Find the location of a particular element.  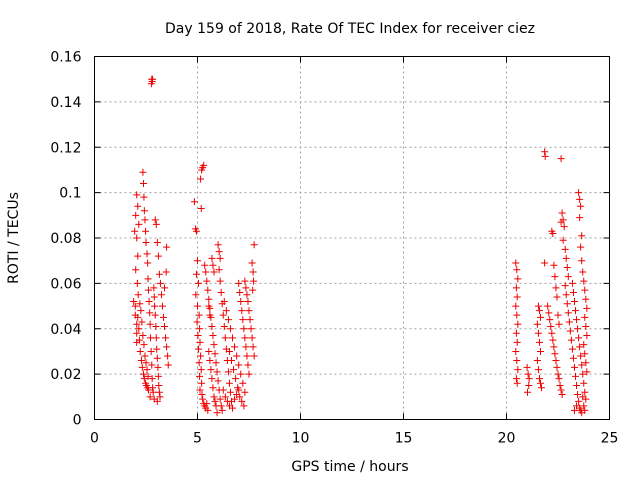

y-tick-label: 0.14 is located at coordinates (65, 103).